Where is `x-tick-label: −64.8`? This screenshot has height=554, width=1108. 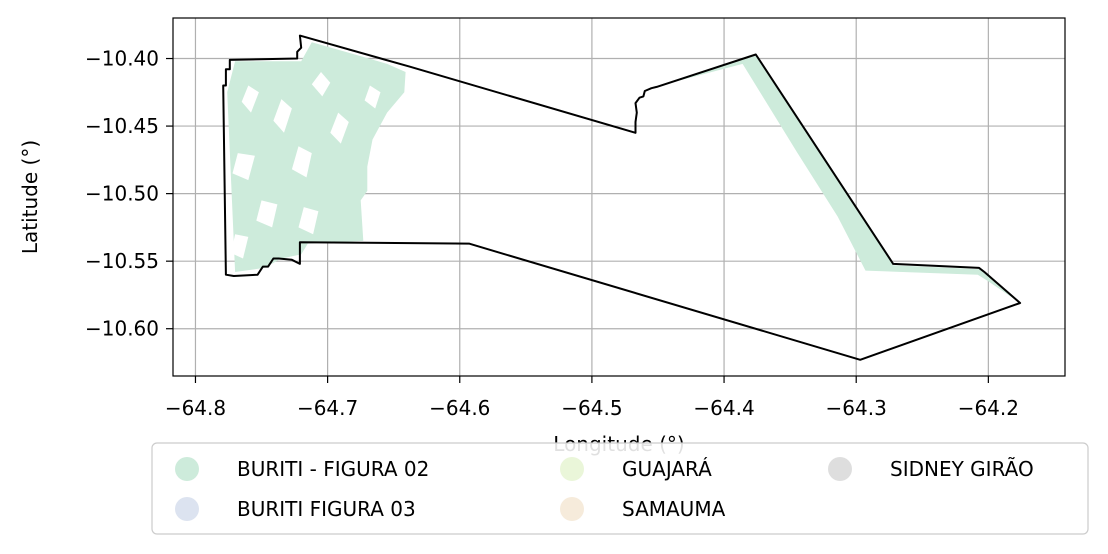
x-tick-label: −64.8 is located at coordinates (195, 408).